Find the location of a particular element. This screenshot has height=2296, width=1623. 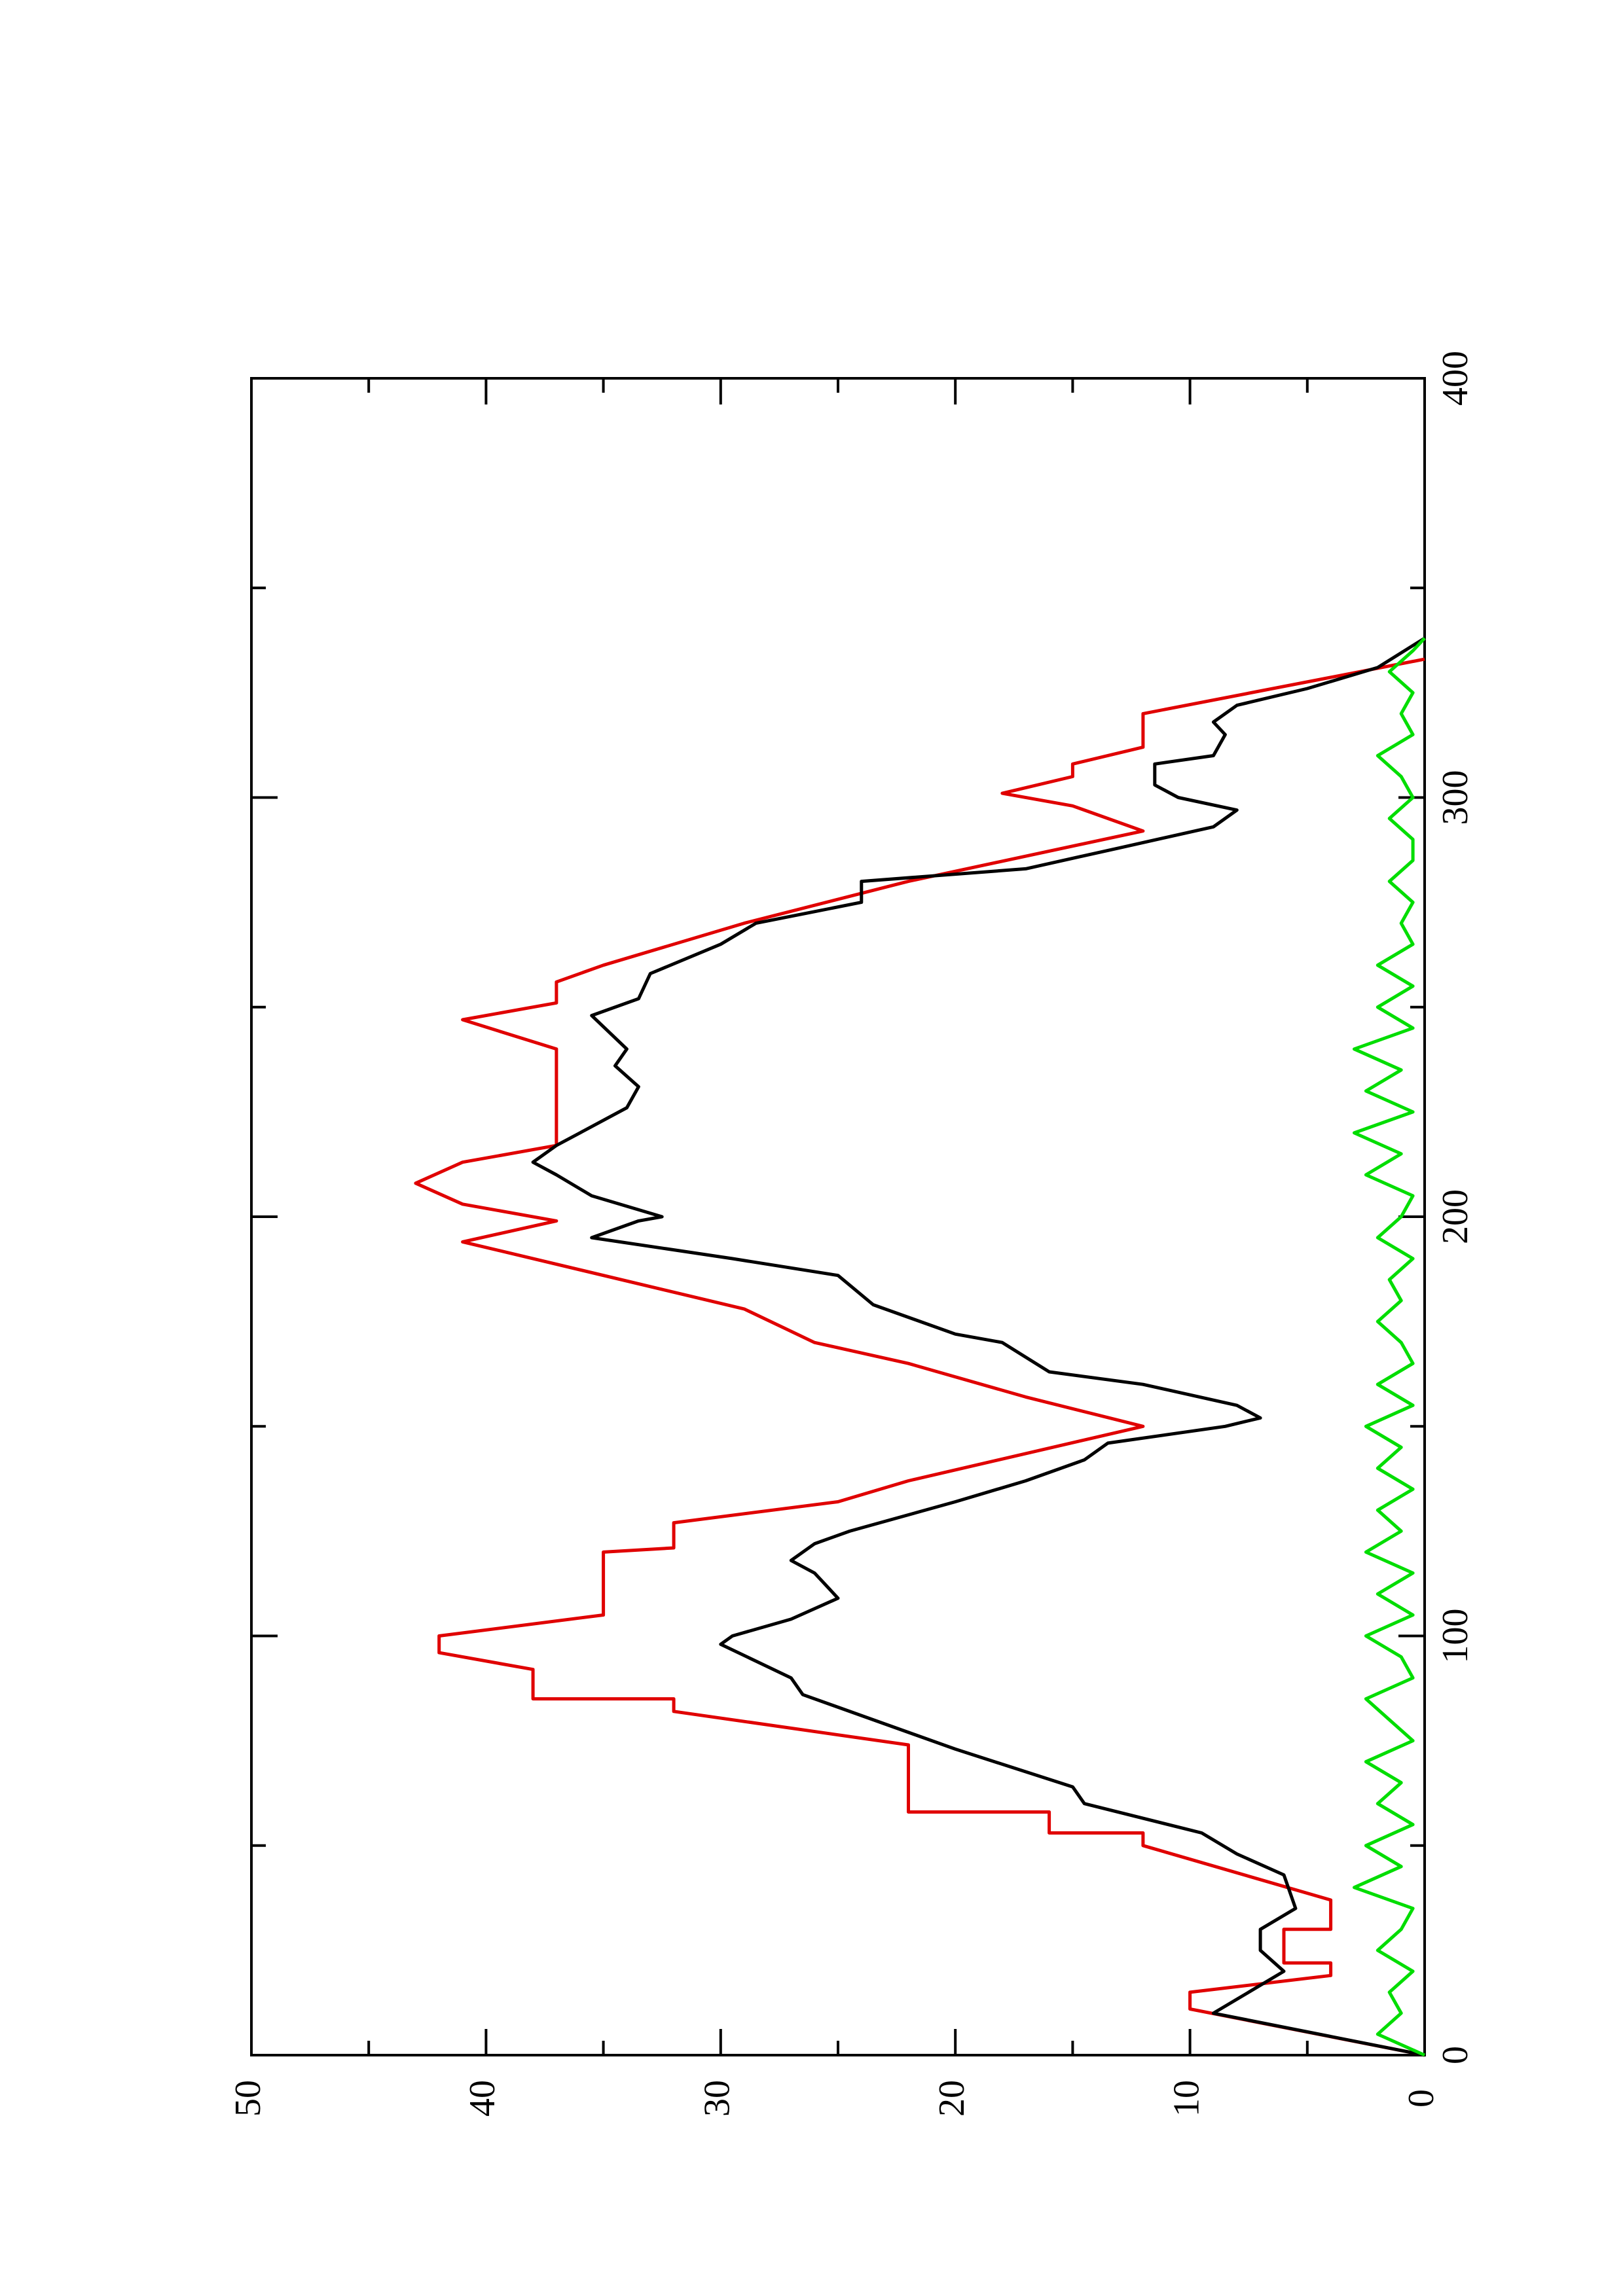

x-tick-label: 200 is located at coordinates (1455, 1216).